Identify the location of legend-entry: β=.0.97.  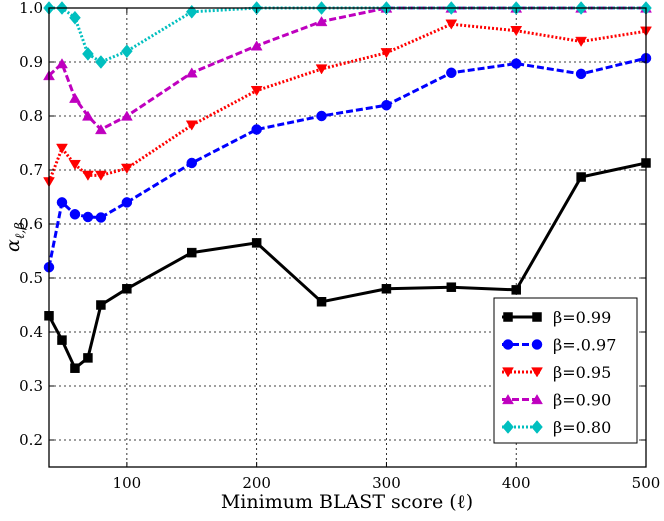
(559, 345).